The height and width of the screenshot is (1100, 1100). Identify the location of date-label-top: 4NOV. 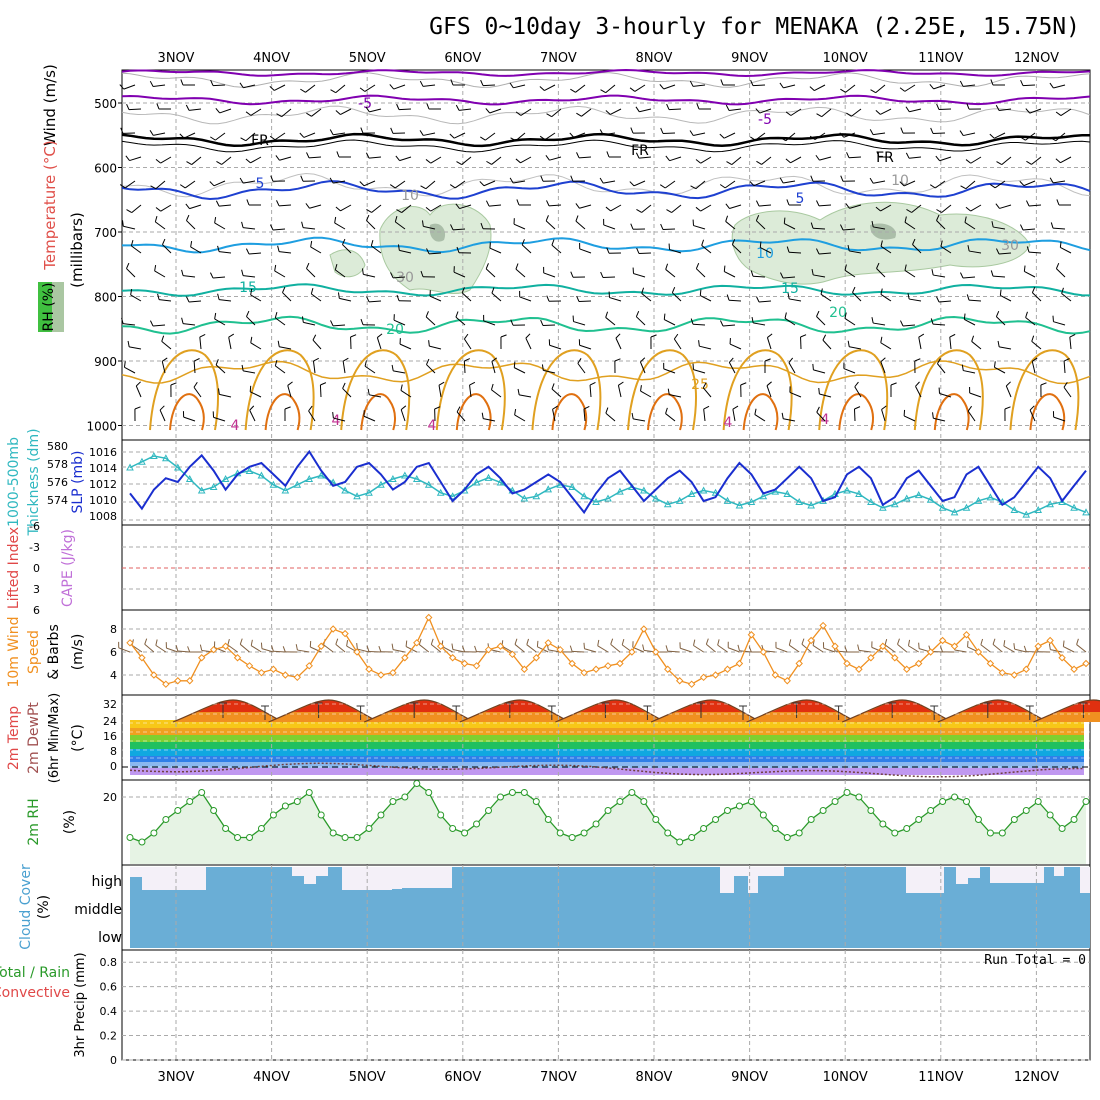
(271, 58).